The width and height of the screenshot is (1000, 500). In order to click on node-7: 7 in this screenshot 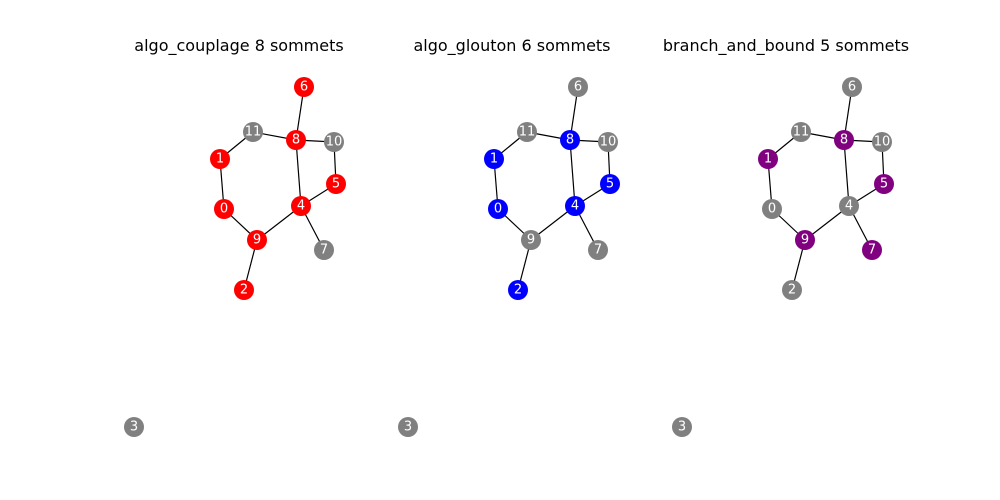, I will do `click(872, 250)`.